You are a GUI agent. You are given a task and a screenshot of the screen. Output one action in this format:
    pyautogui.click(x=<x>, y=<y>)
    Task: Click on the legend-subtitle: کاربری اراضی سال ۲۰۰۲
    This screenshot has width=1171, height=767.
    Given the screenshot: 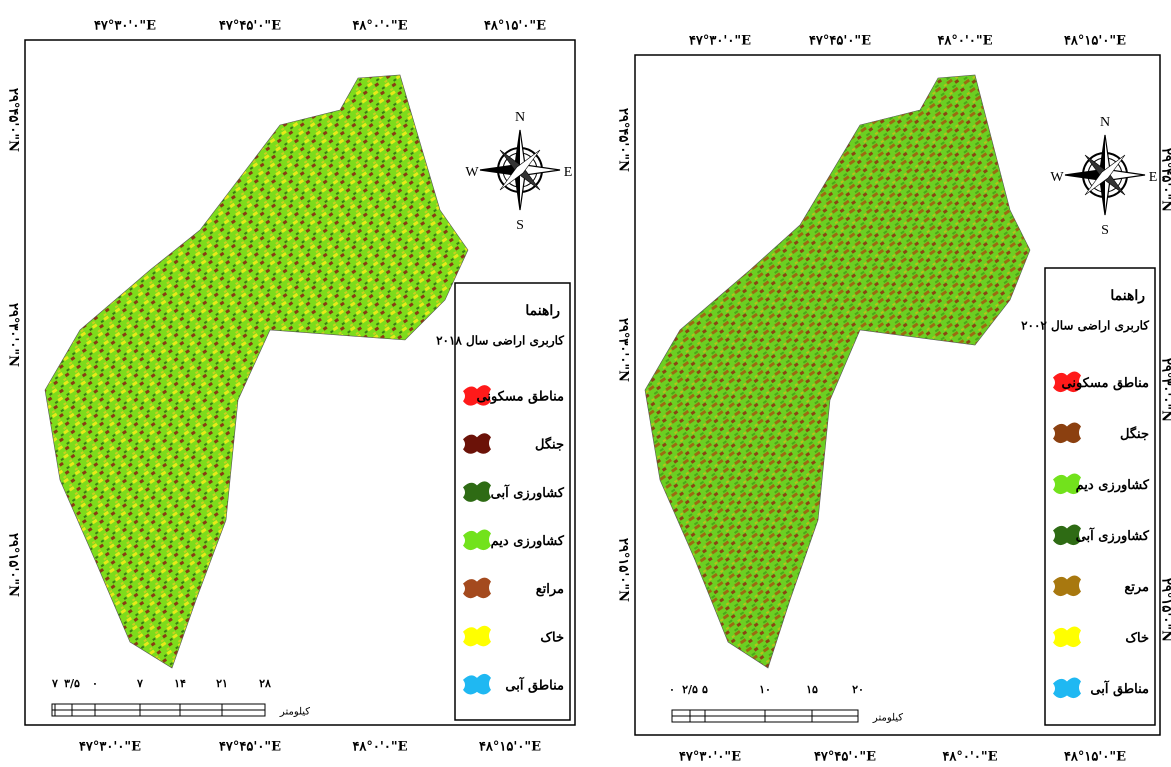 What is the action you would take?
    pyautogui.click(x=1085, y=326)
    